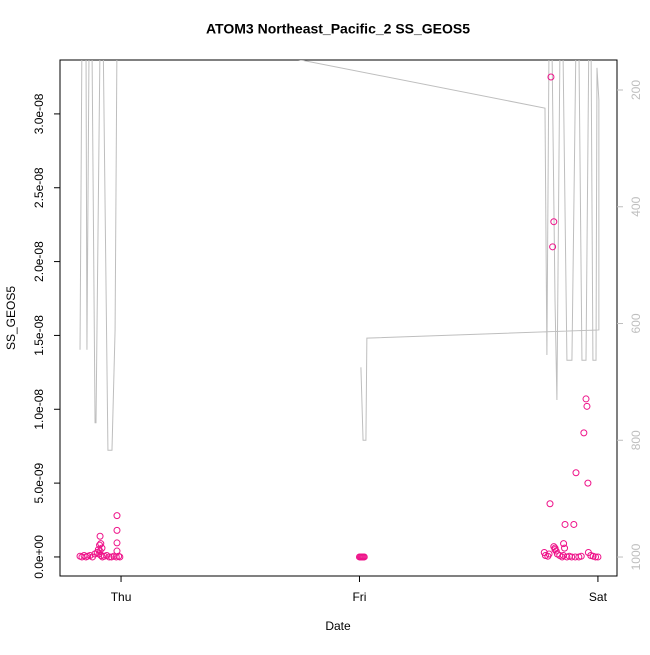  I want to click on x-tick-label: Fri, so click(359, 597).